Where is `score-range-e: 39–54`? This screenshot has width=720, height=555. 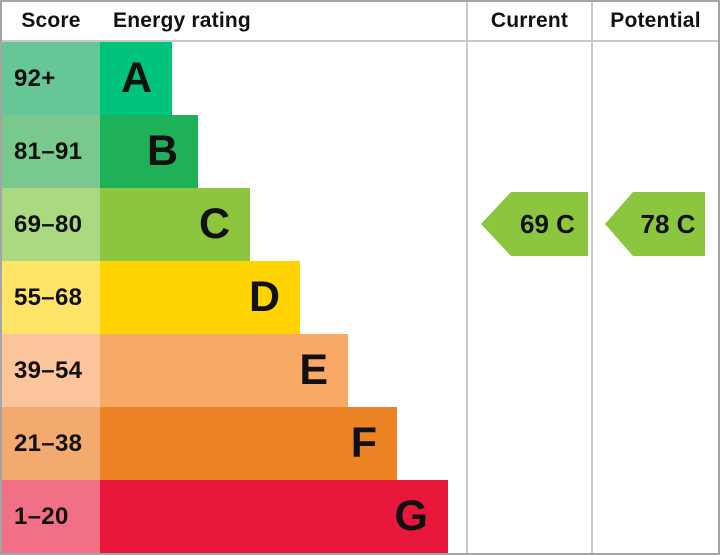 score-range-e: 39–54 is located at coordinates (51, 370).